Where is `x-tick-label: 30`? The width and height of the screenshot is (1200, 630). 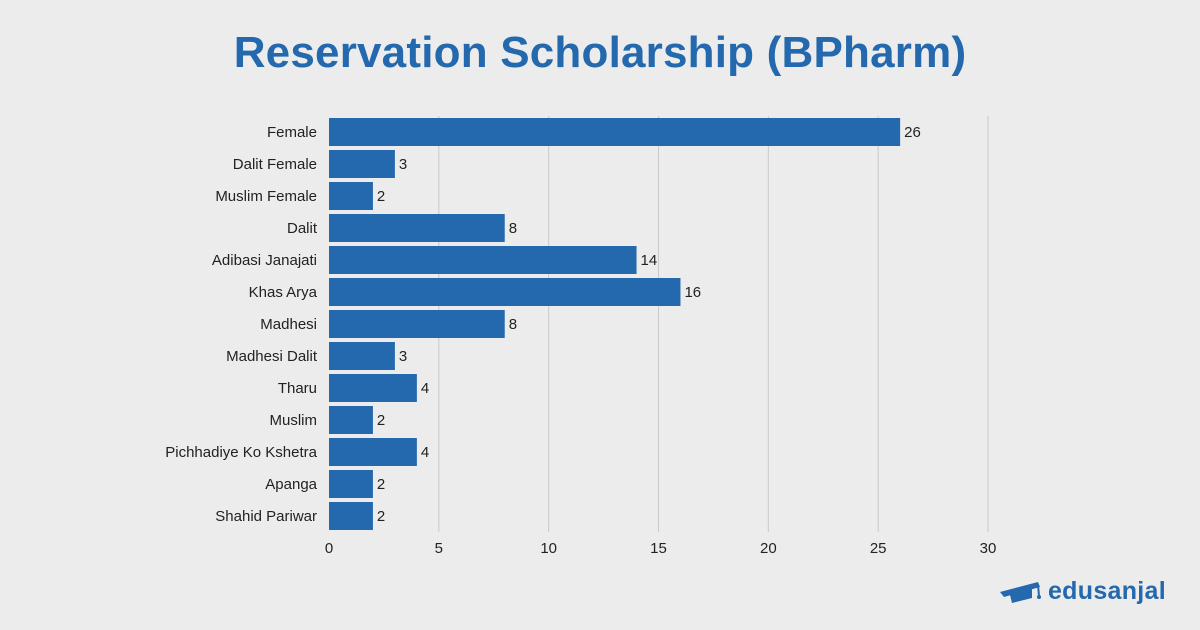
x-tick-label: 30 is located at coordinates (988, 548).